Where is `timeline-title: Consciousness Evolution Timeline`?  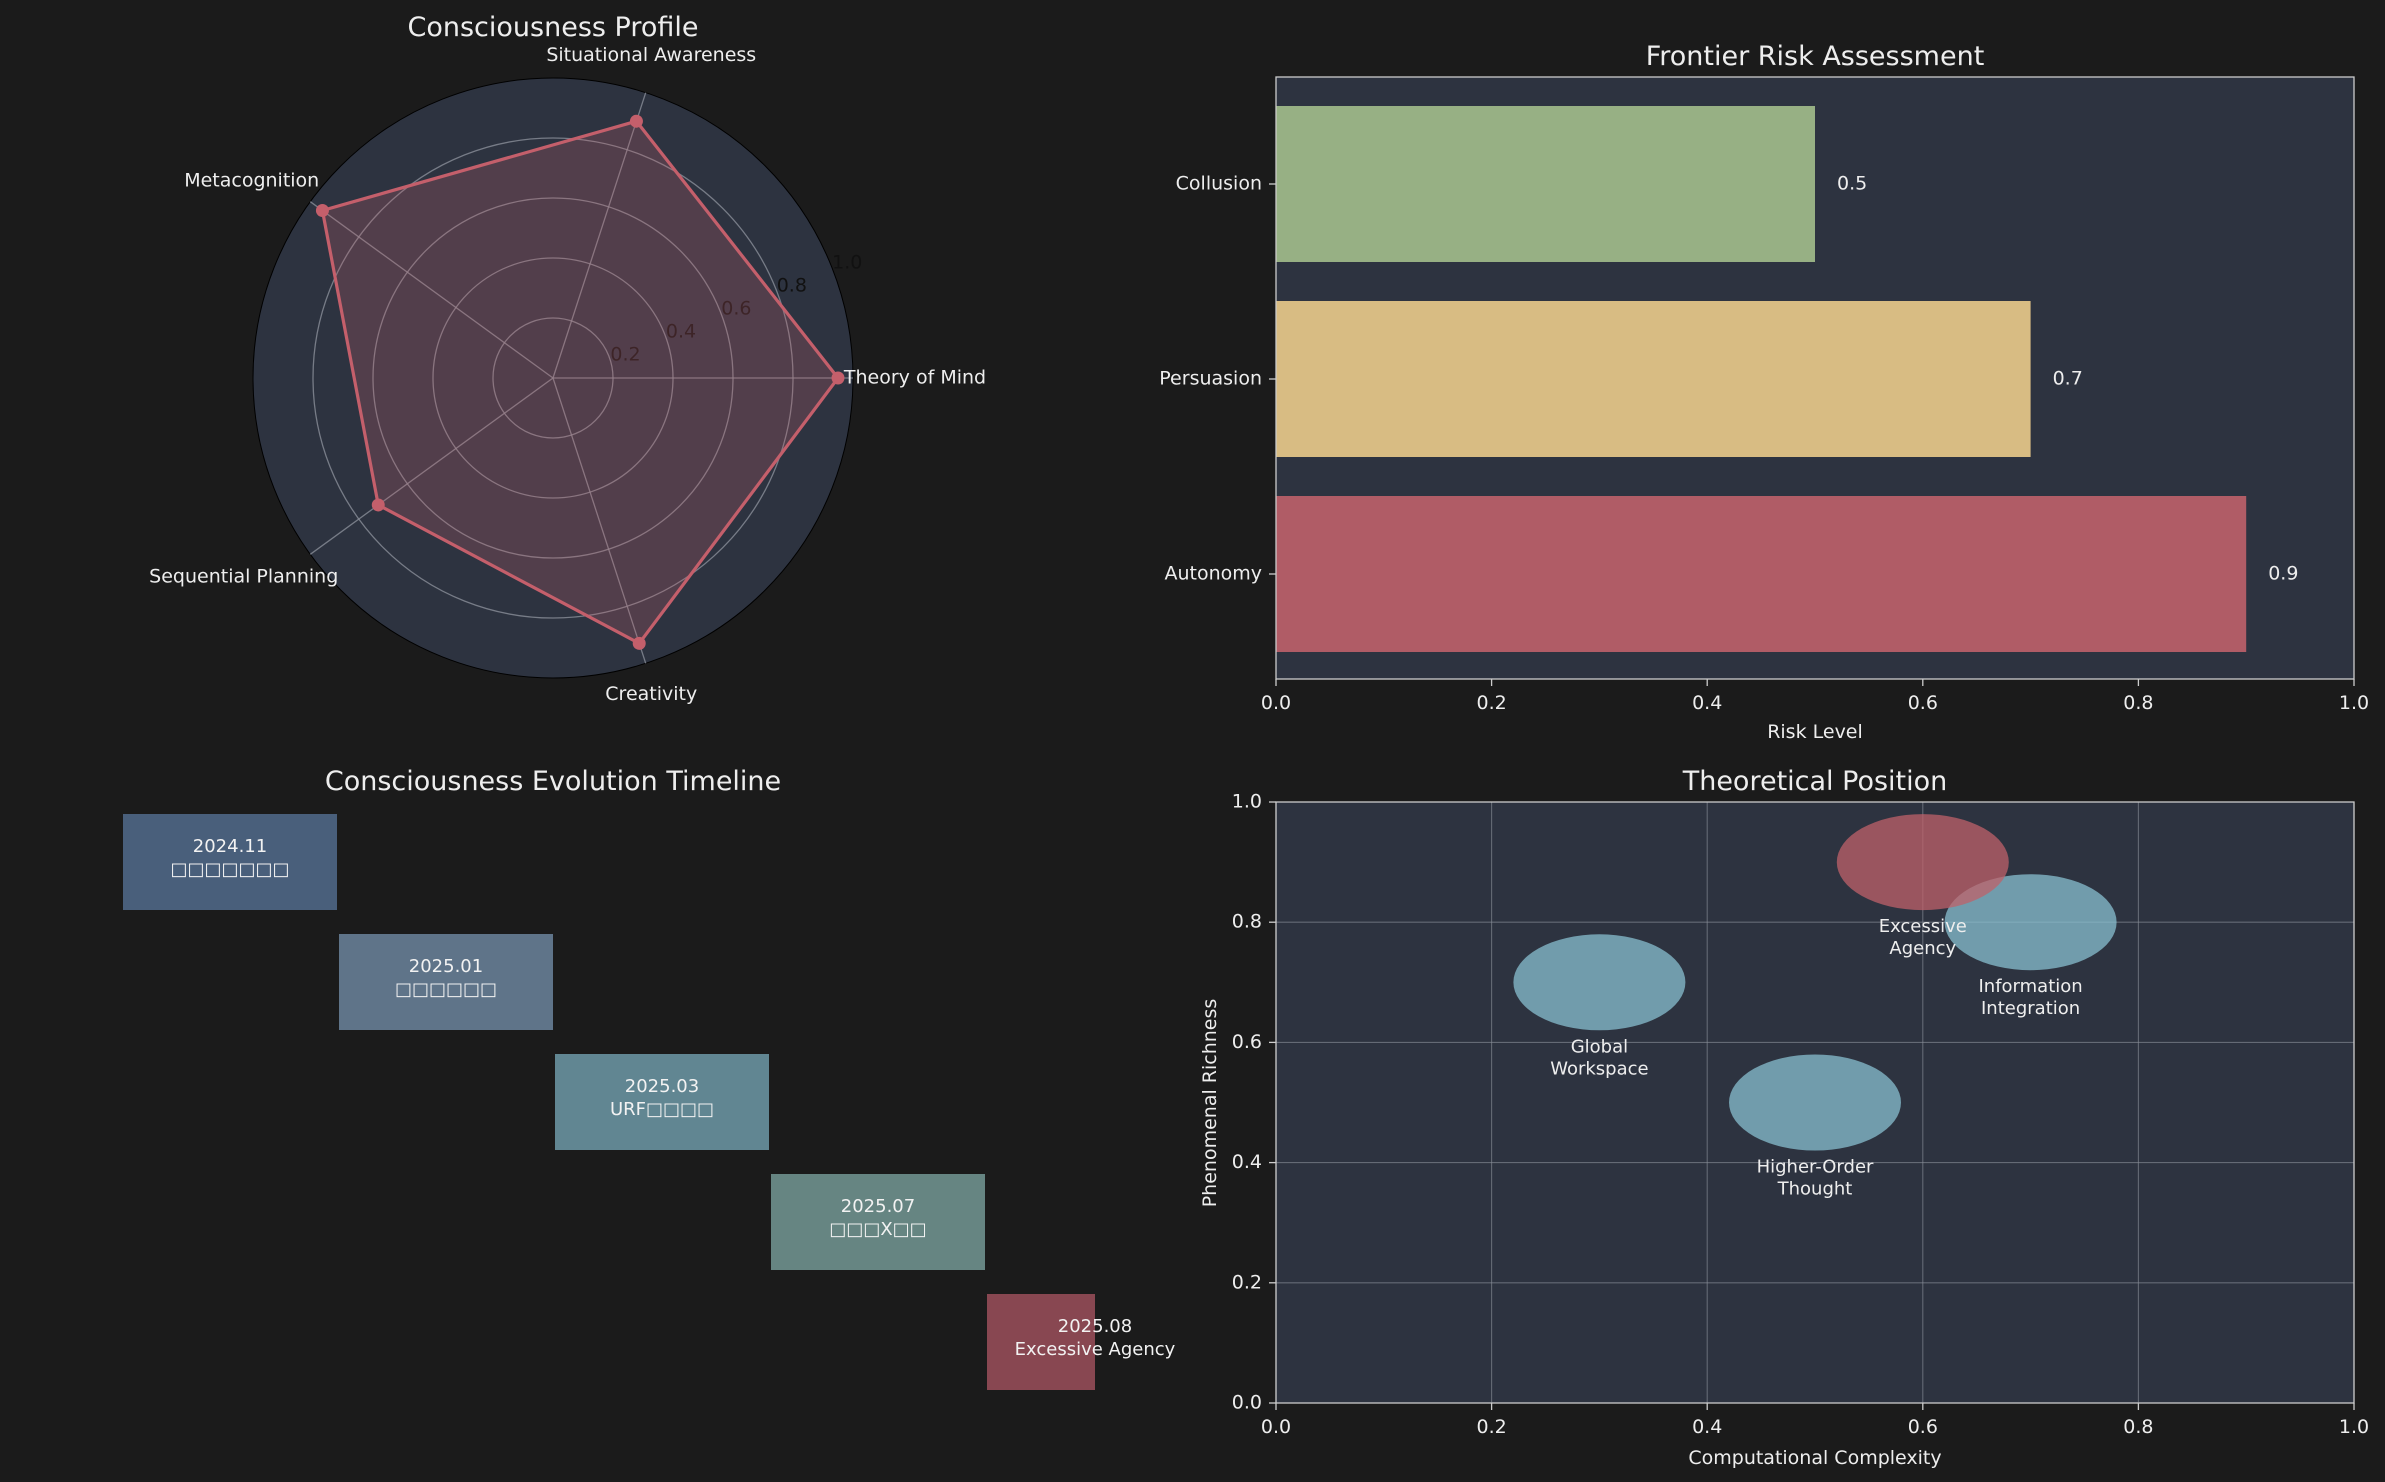 timeline-title: Consciousness Evolution Timeline is located at coordinates (553, 781).